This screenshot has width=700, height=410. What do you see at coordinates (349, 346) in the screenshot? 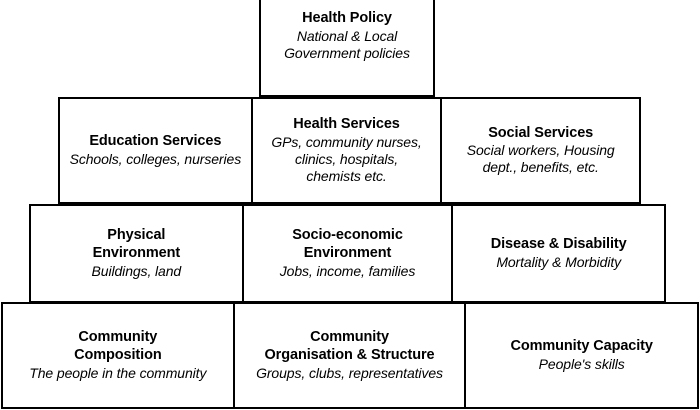
I see `node-title: Community Organisation & Structure` at bounding box center [349, 346].